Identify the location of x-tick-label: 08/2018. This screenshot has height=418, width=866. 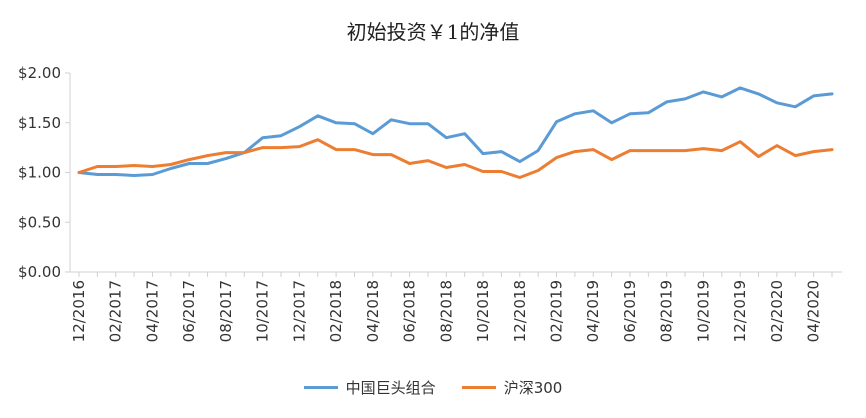
(446, 311).